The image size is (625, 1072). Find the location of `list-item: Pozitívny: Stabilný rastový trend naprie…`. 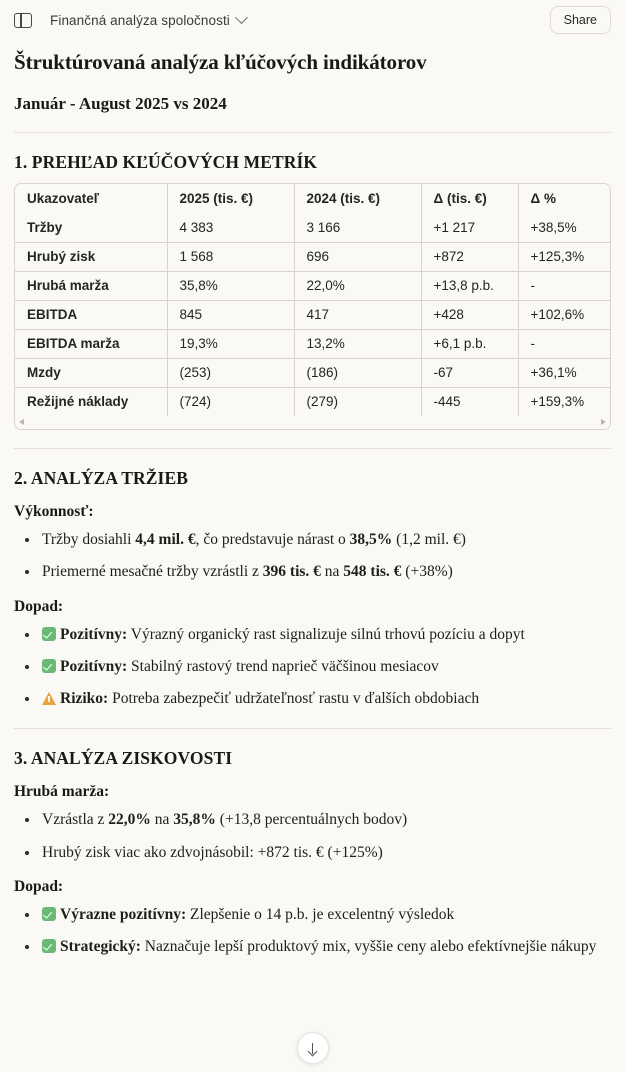

list-item: Pozitívny: Stabilný rastový trend naprie… is located at coordinates (312, 666).